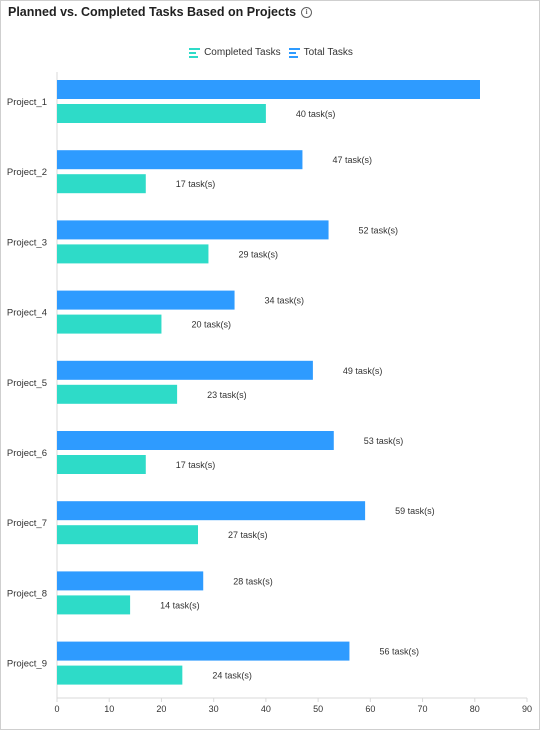 The image size is (540, 730). What do you see at coordinates (318, 709) in the screenshot?
I see `x-tick-label: 50` at bounding box center [318, 709].